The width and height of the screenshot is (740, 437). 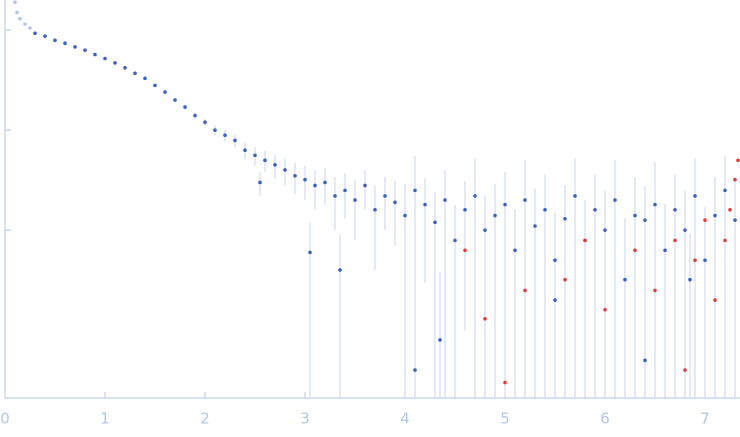 What do you see at coordinates (5, 419) in the screenshot?
I see `x-tick-label: 0` at bounding box center [5, 419].